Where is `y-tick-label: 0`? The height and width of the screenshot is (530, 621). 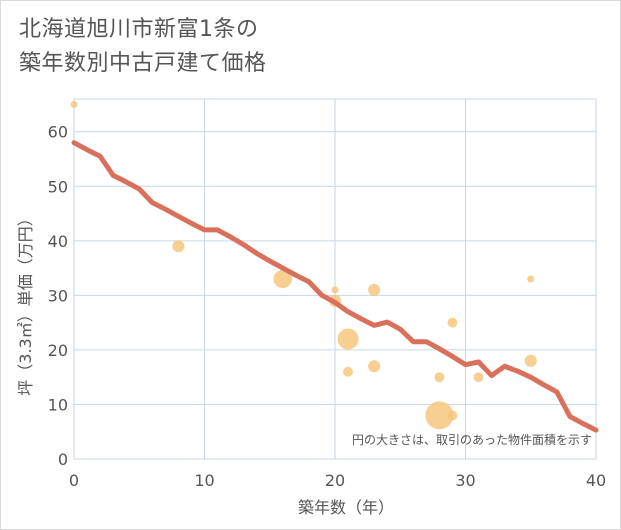
y-tick-label: 0 is located at coordinates (63, 459).